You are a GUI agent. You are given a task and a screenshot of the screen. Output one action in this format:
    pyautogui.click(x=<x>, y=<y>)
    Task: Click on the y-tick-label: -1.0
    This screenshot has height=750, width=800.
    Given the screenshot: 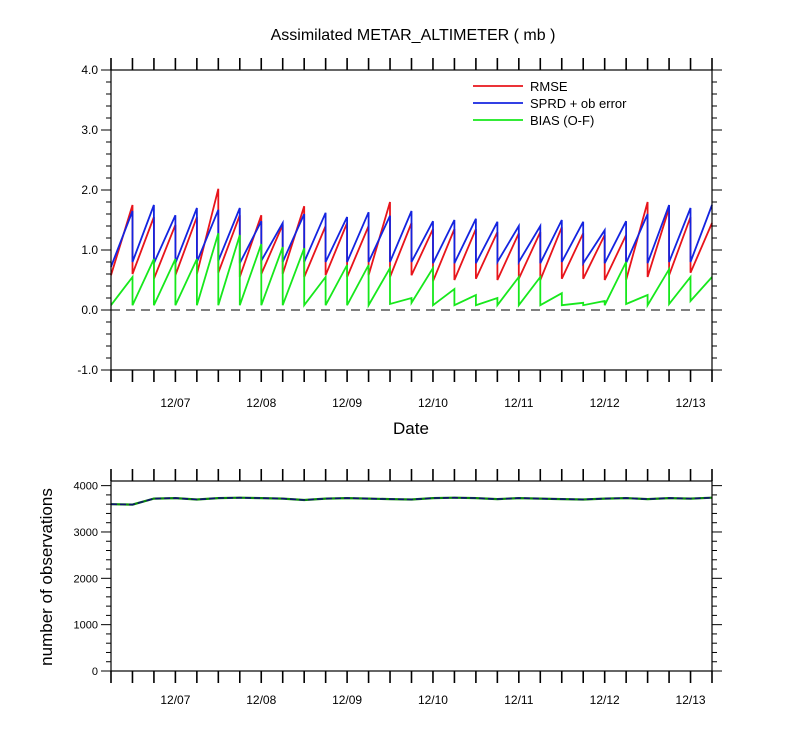 What is the action you would take?
    pyautogui.click(x=87, y=370)
    